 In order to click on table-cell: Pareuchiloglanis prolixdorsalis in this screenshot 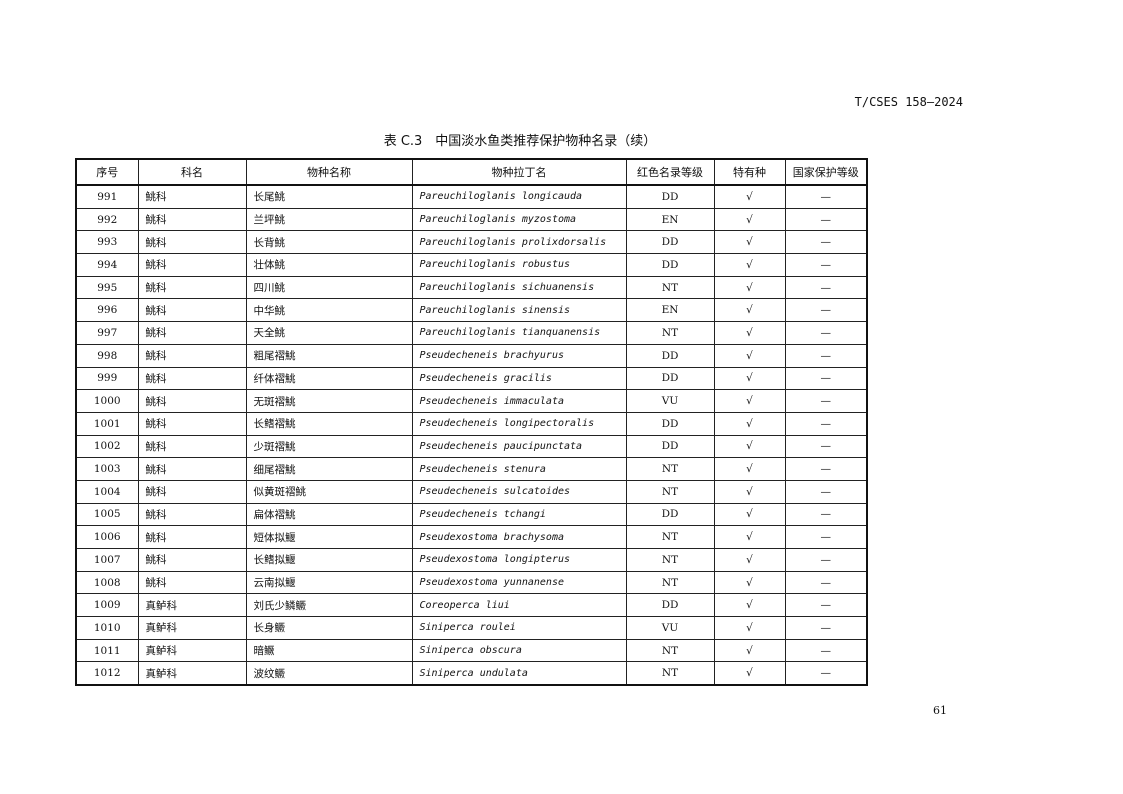, I will do `click(519, 242)`.